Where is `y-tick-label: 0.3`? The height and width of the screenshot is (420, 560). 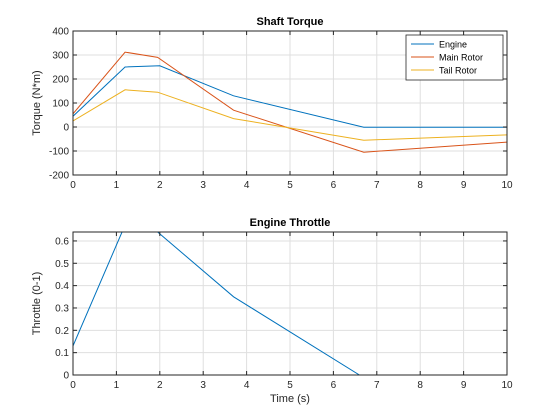 y-tick-label: 0.3 is located at coordinates (62, 308).